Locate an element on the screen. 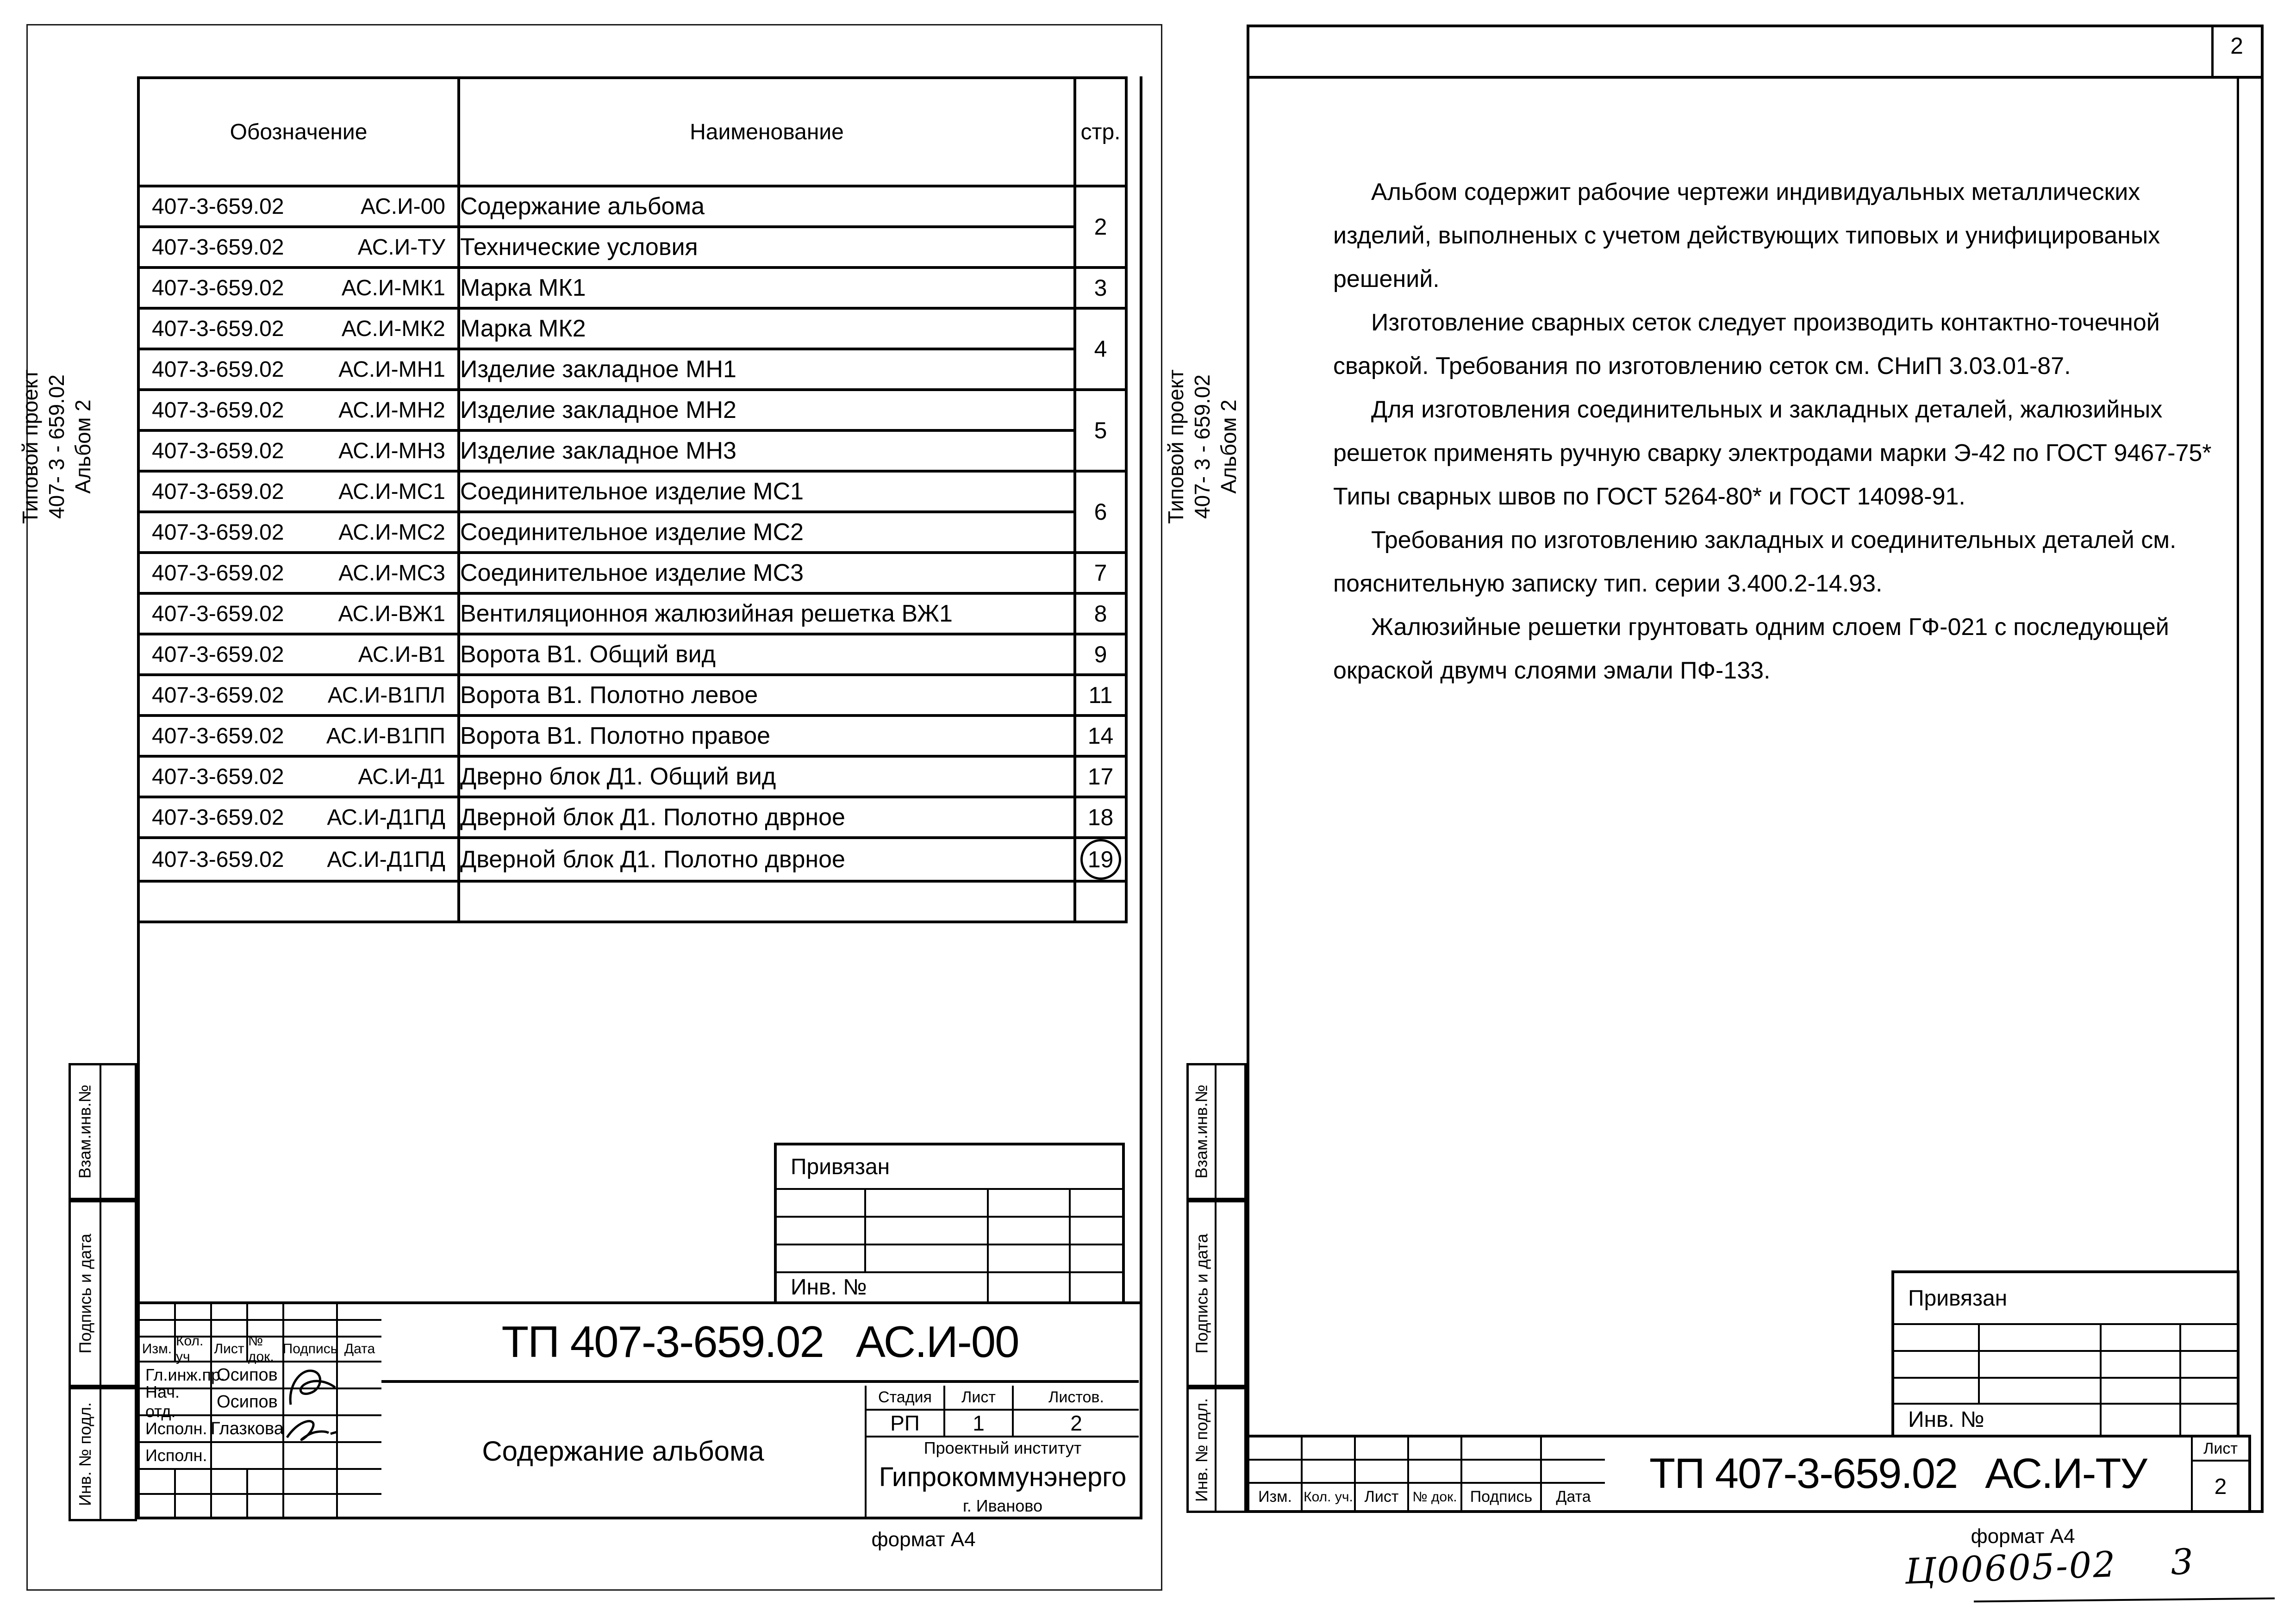 This screenshot has width=2296, height=1624. role-name: Осипов is located at coordinates (248, 1402).